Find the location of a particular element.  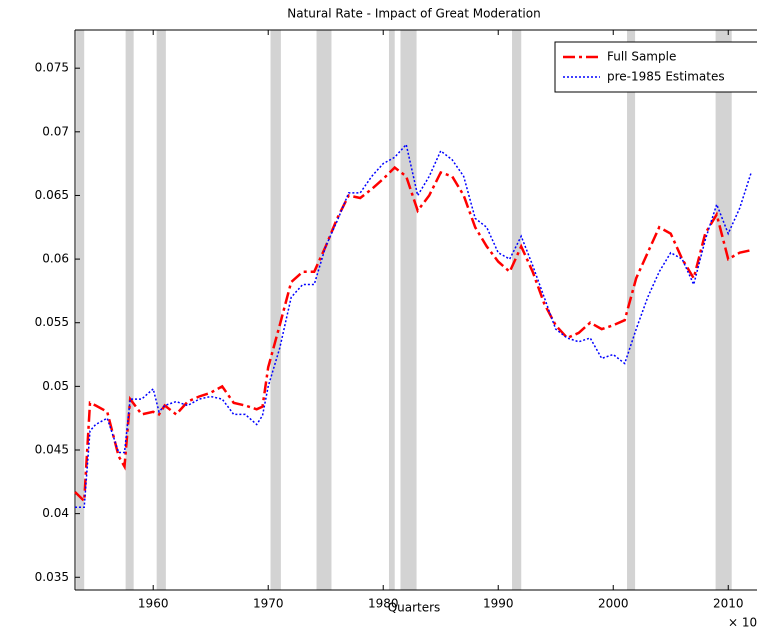

y-tick-label: 0.075 is located at coordinates (52, 68).